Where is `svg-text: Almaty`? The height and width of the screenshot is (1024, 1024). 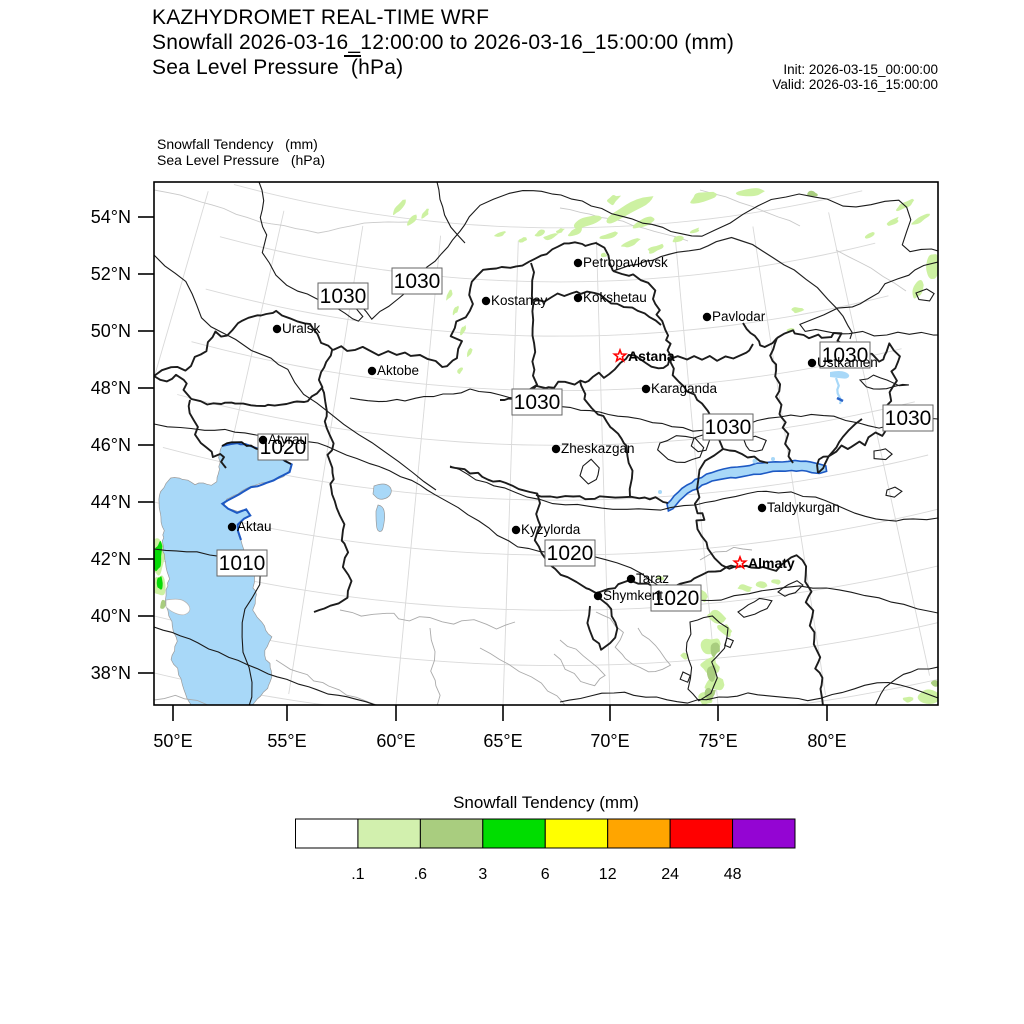
svg-text: Almaty is located at coordinates (771, 563).